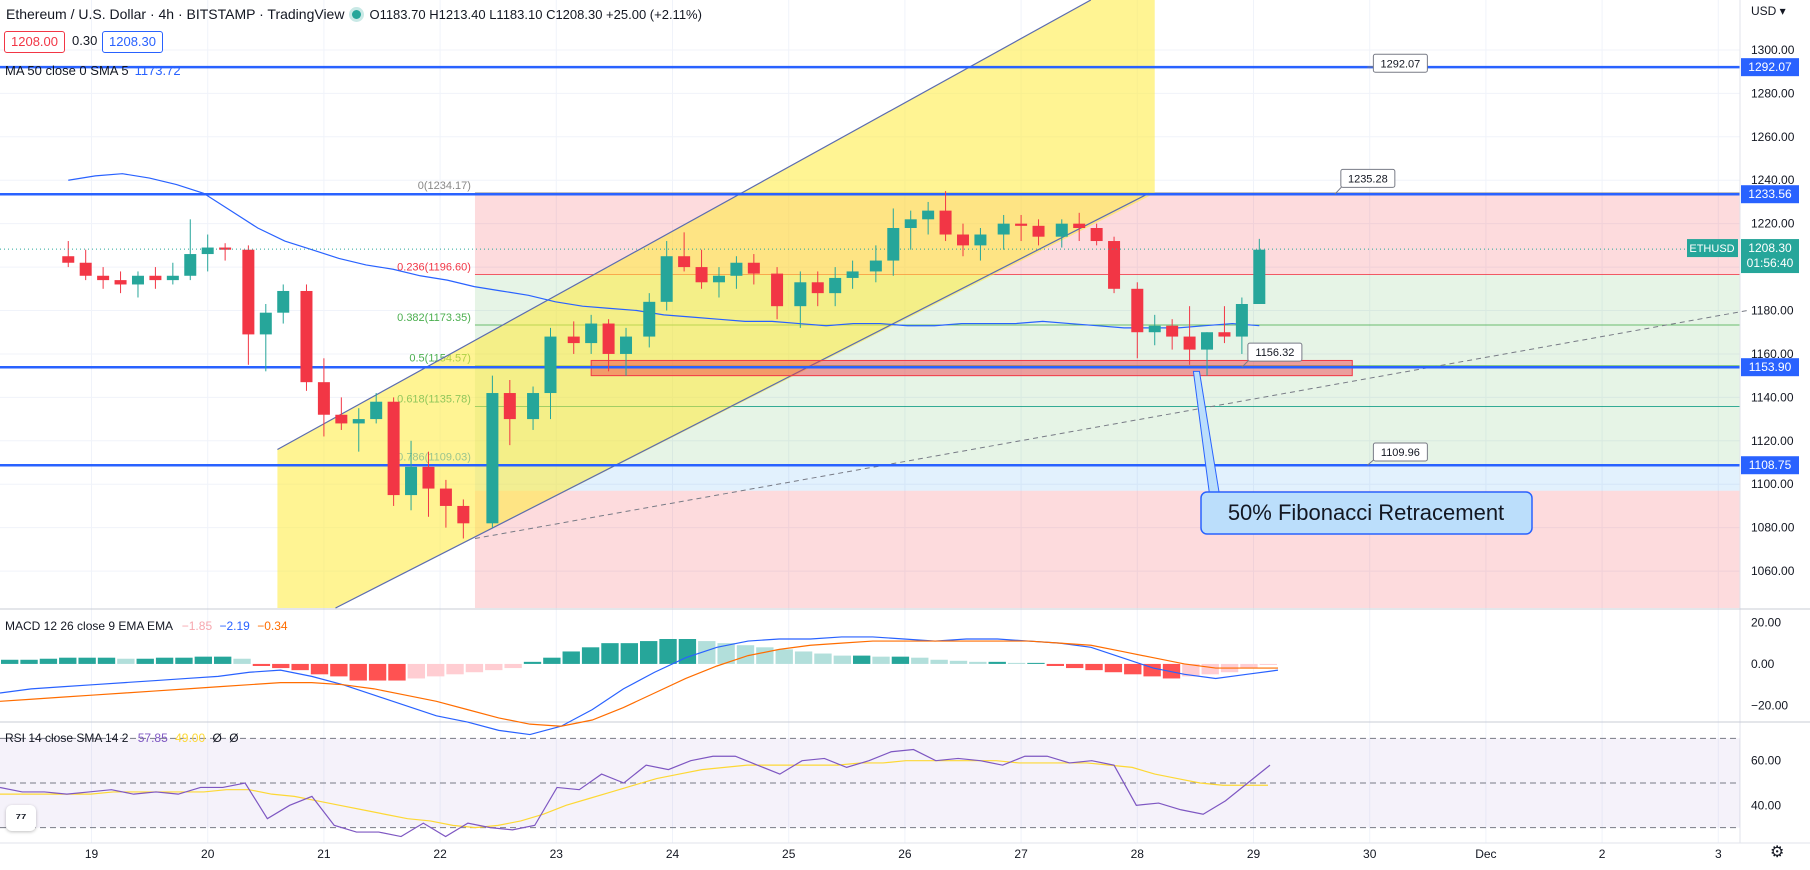 Image resolution: width=1810 pixels, height=870 pixels. I want to click on countdown-label: 01:56:40, so click(1770, 263).